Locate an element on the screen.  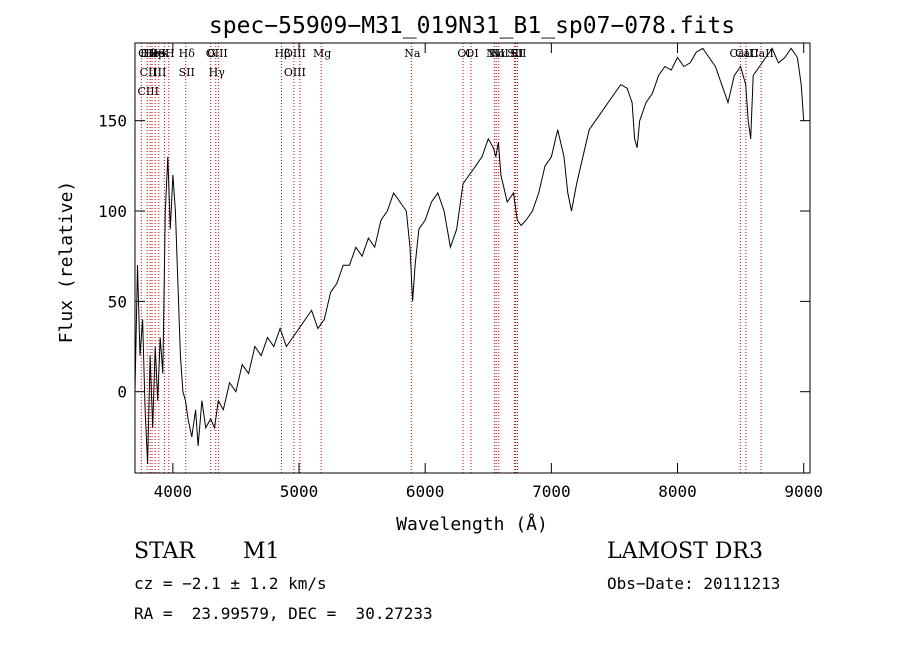
spectral-line-label: Hα is located at coordinates (498, 53).